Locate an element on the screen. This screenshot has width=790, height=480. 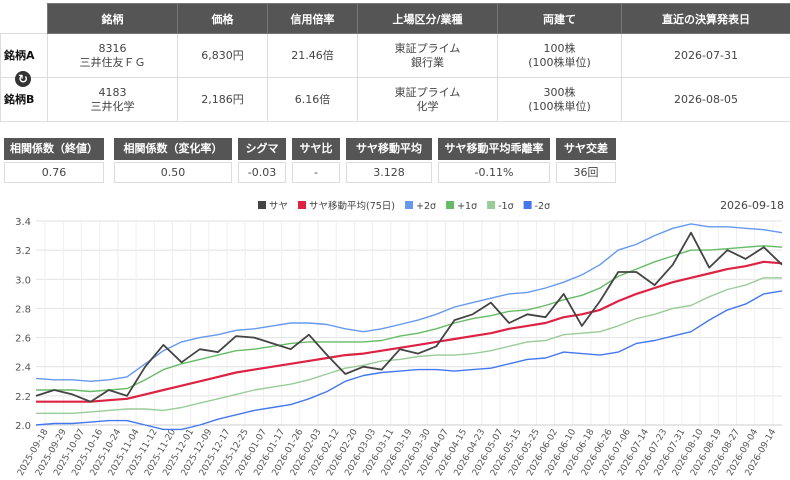
stat-spread-ma-deviation: サヤ移動平均乖離率 -0.11% is located at coordinates (494, 160).